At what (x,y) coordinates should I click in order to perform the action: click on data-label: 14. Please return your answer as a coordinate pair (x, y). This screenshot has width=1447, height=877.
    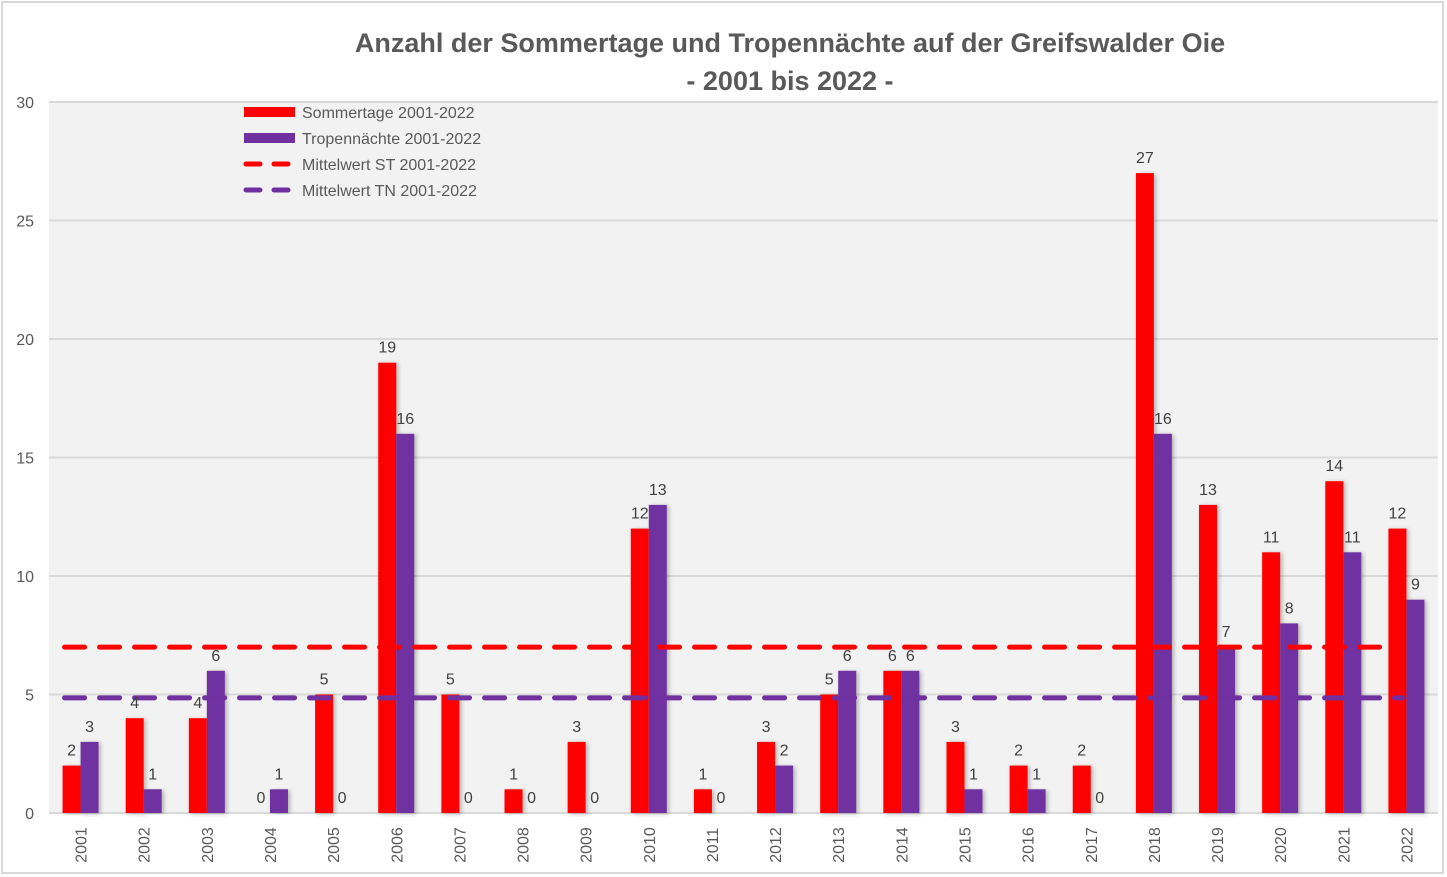
    Looking at the image, I should click on (1334, 466).